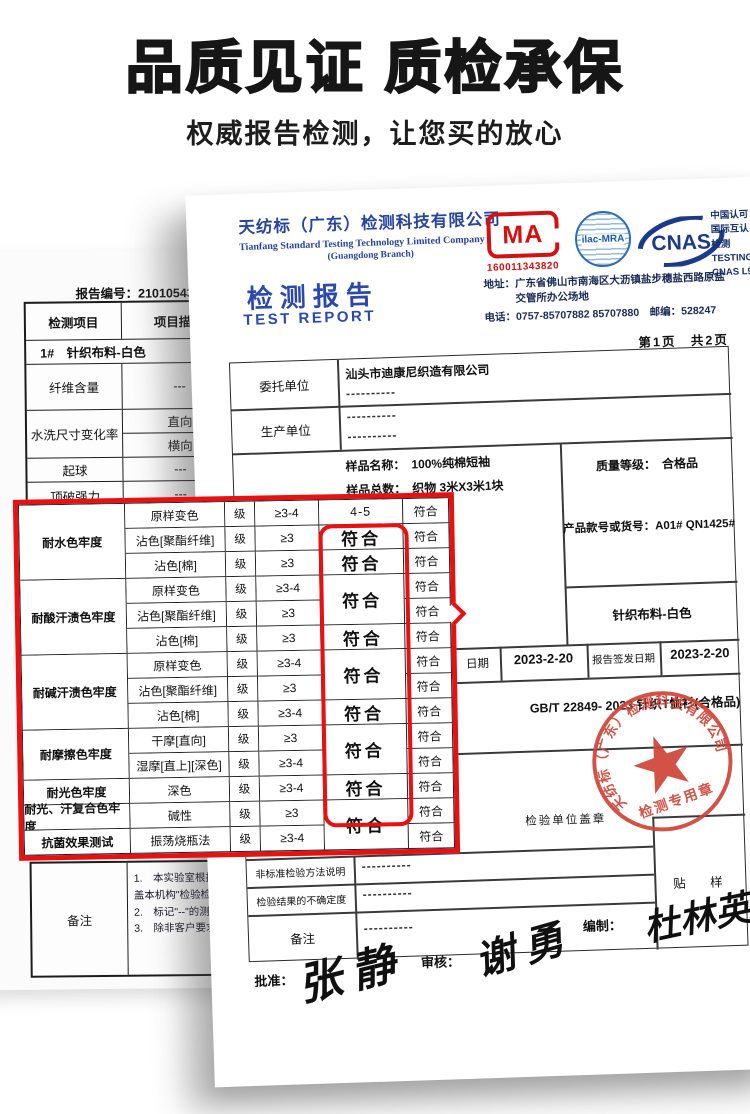 The height and width of the screenshot is (1114, 750). I want to click on stamp-star, so click(661, 765).